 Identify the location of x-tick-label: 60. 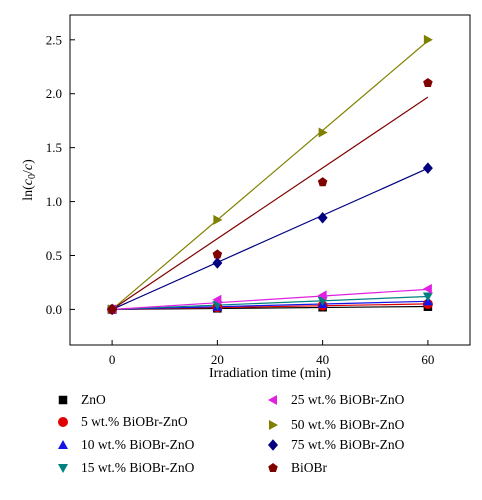
(427, 359).